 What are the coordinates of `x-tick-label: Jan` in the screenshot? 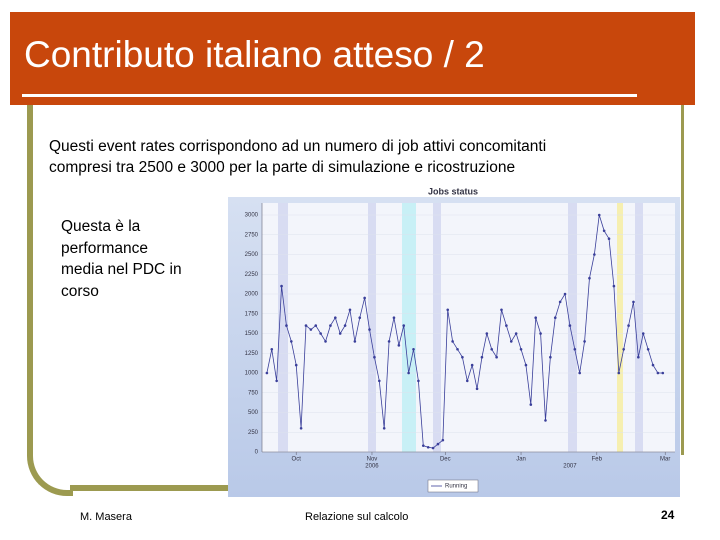 It's located at (521, 460).